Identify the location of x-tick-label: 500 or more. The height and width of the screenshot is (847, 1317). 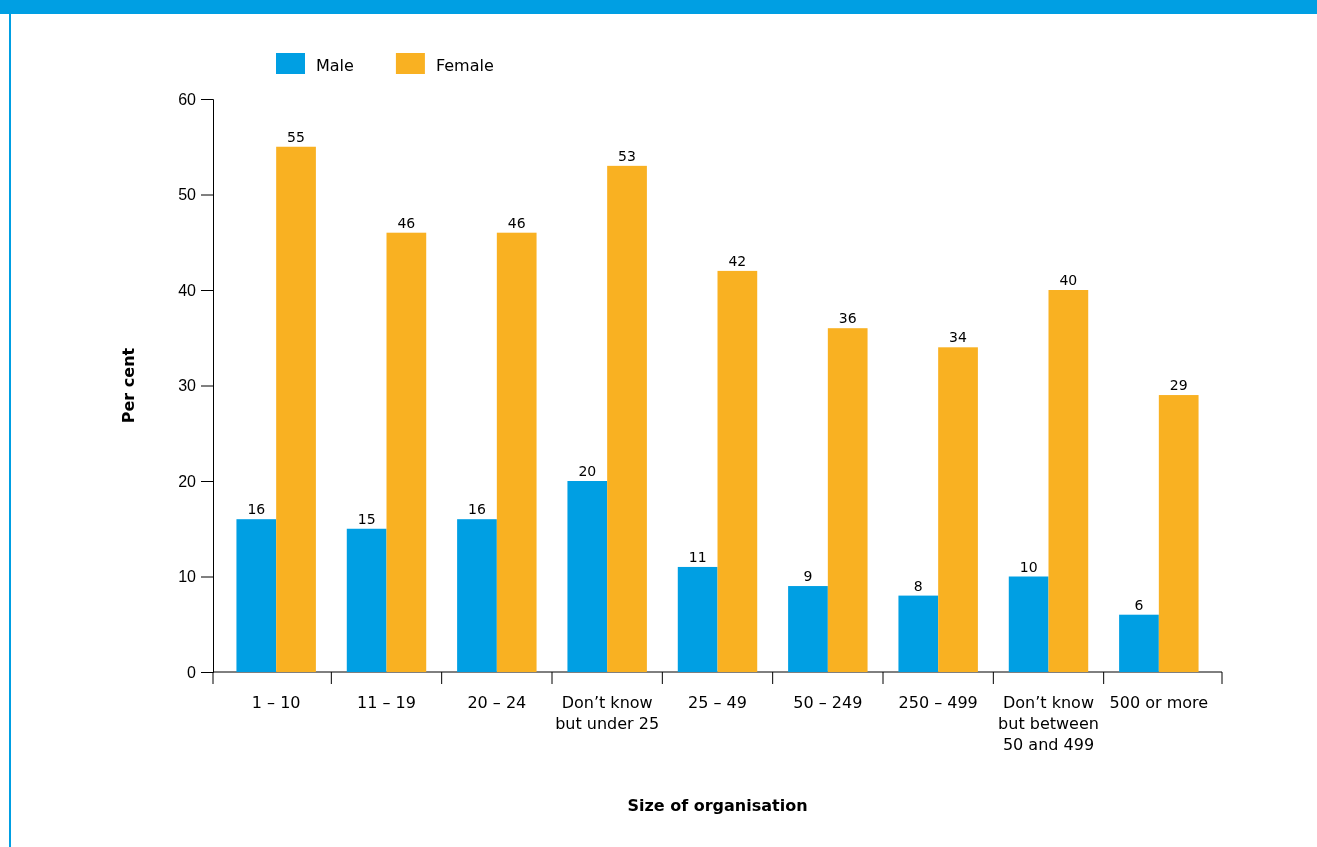
(1159, 702).